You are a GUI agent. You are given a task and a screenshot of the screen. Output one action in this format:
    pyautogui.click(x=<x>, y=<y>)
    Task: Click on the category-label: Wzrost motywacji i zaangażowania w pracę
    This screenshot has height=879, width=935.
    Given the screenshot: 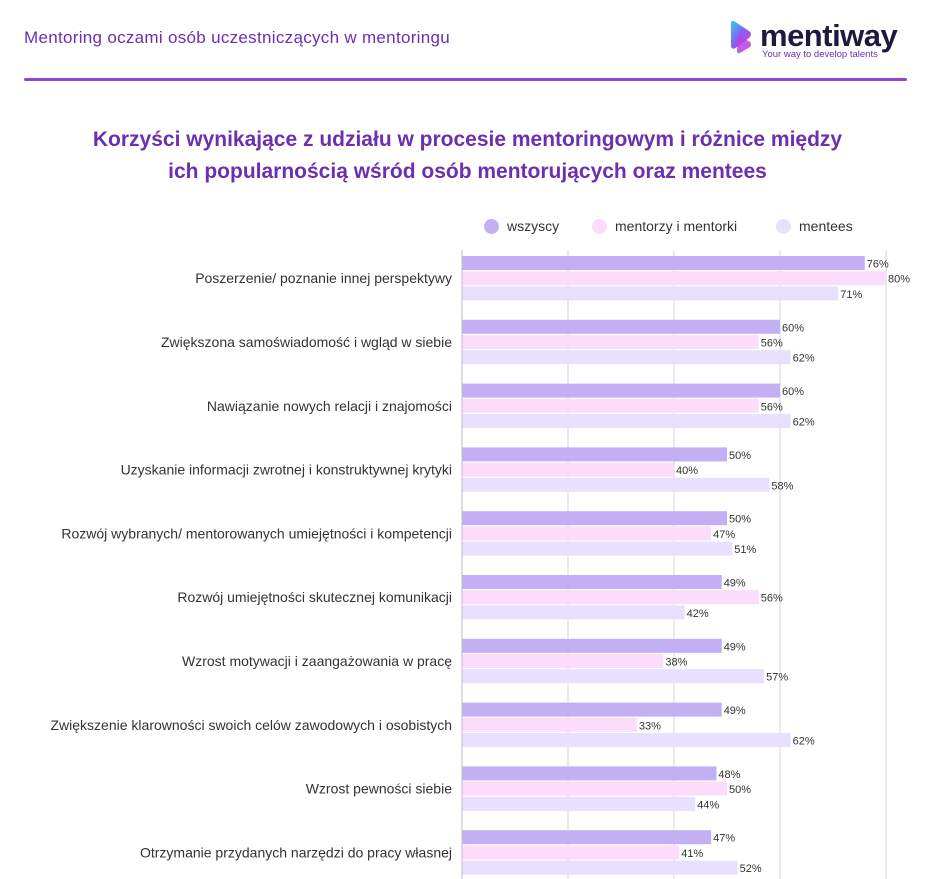 What is the action you would take?
    pyautogui.click(x=317, y=661)
    